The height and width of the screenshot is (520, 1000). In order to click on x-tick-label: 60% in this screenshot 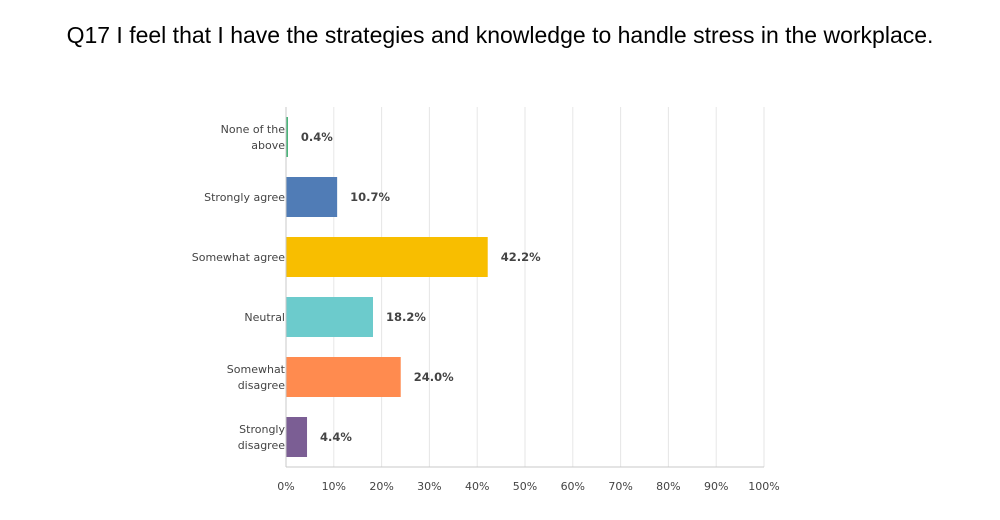, I will do `click(573, 486)`.